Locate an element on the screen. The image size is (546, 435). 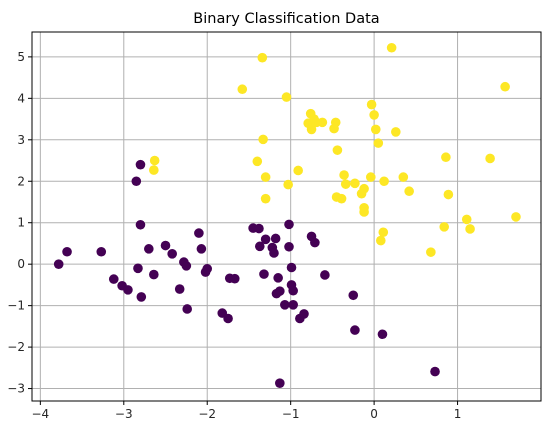
x-tick-label: −2 is located at coordinates (207, 414).